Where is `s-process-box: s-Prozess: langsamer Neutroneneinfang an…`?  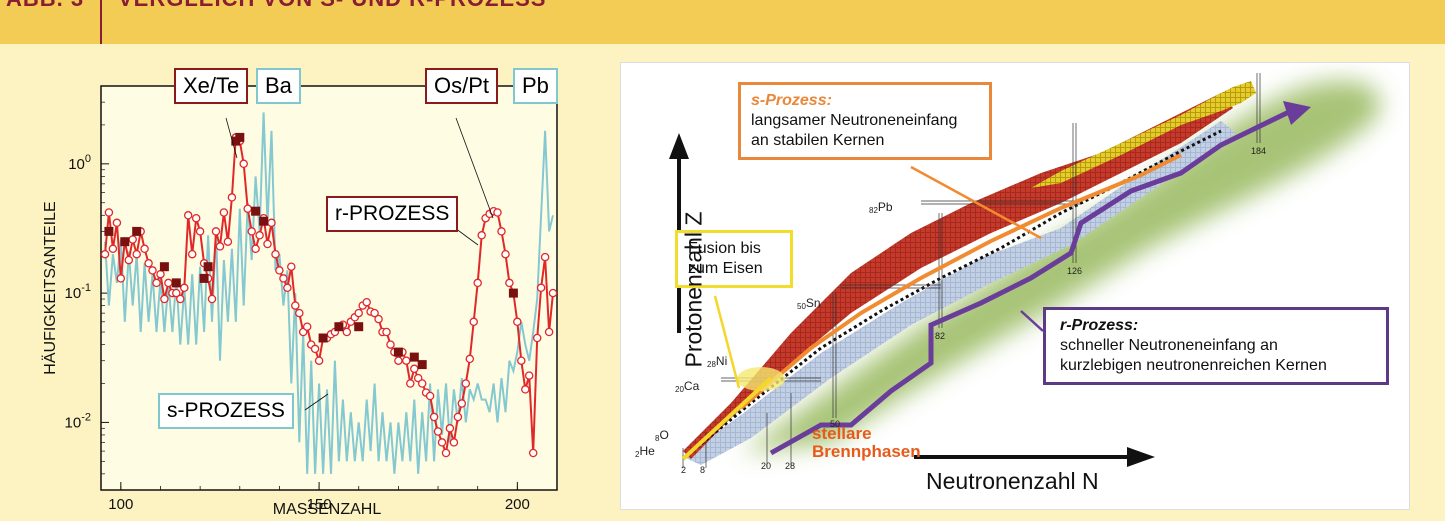 s-process-box: s-Prozess: langsamer Neutroneneinfang an… is located at coordinates (865, 121).